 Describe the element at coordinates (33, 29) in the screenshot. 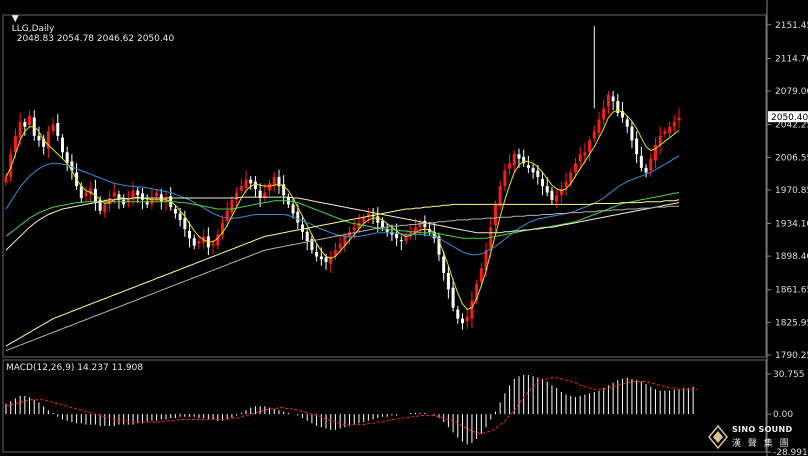

I see `symbol-label: LLG,Daily` at that location.